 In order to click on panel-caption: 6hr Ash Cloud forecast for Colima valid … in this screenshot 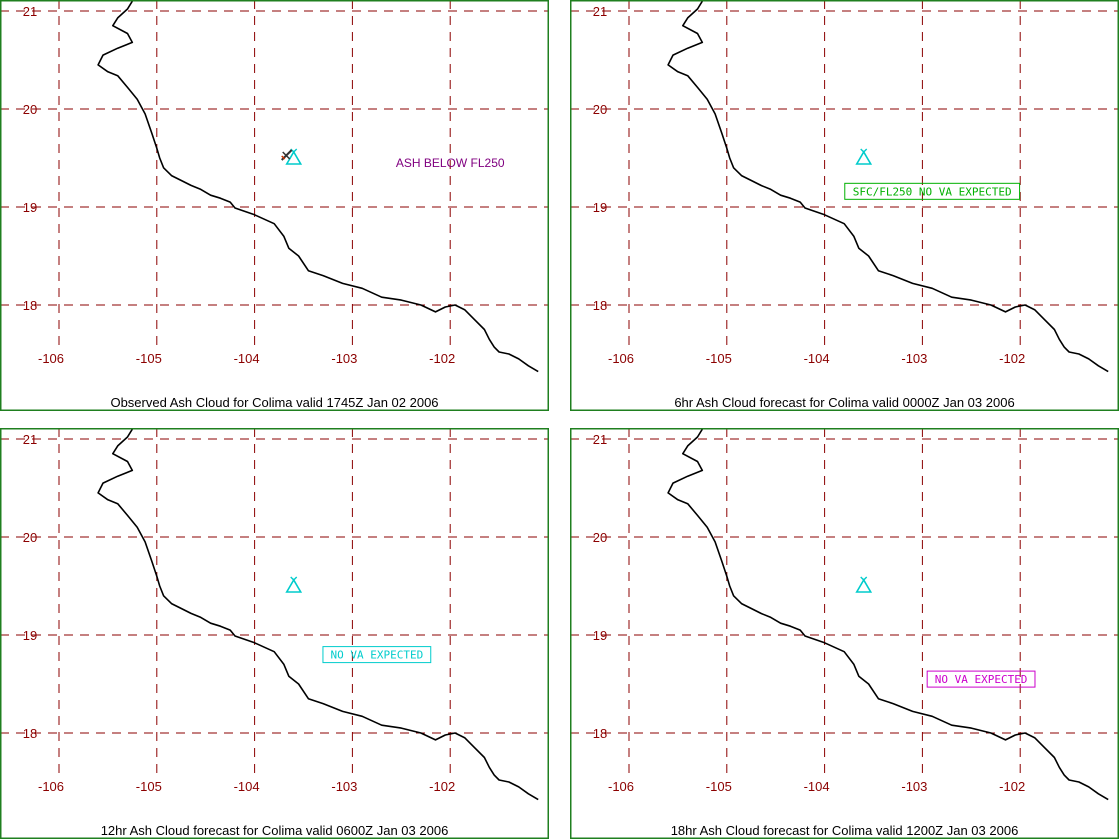, I will do `click(844, 402)`.